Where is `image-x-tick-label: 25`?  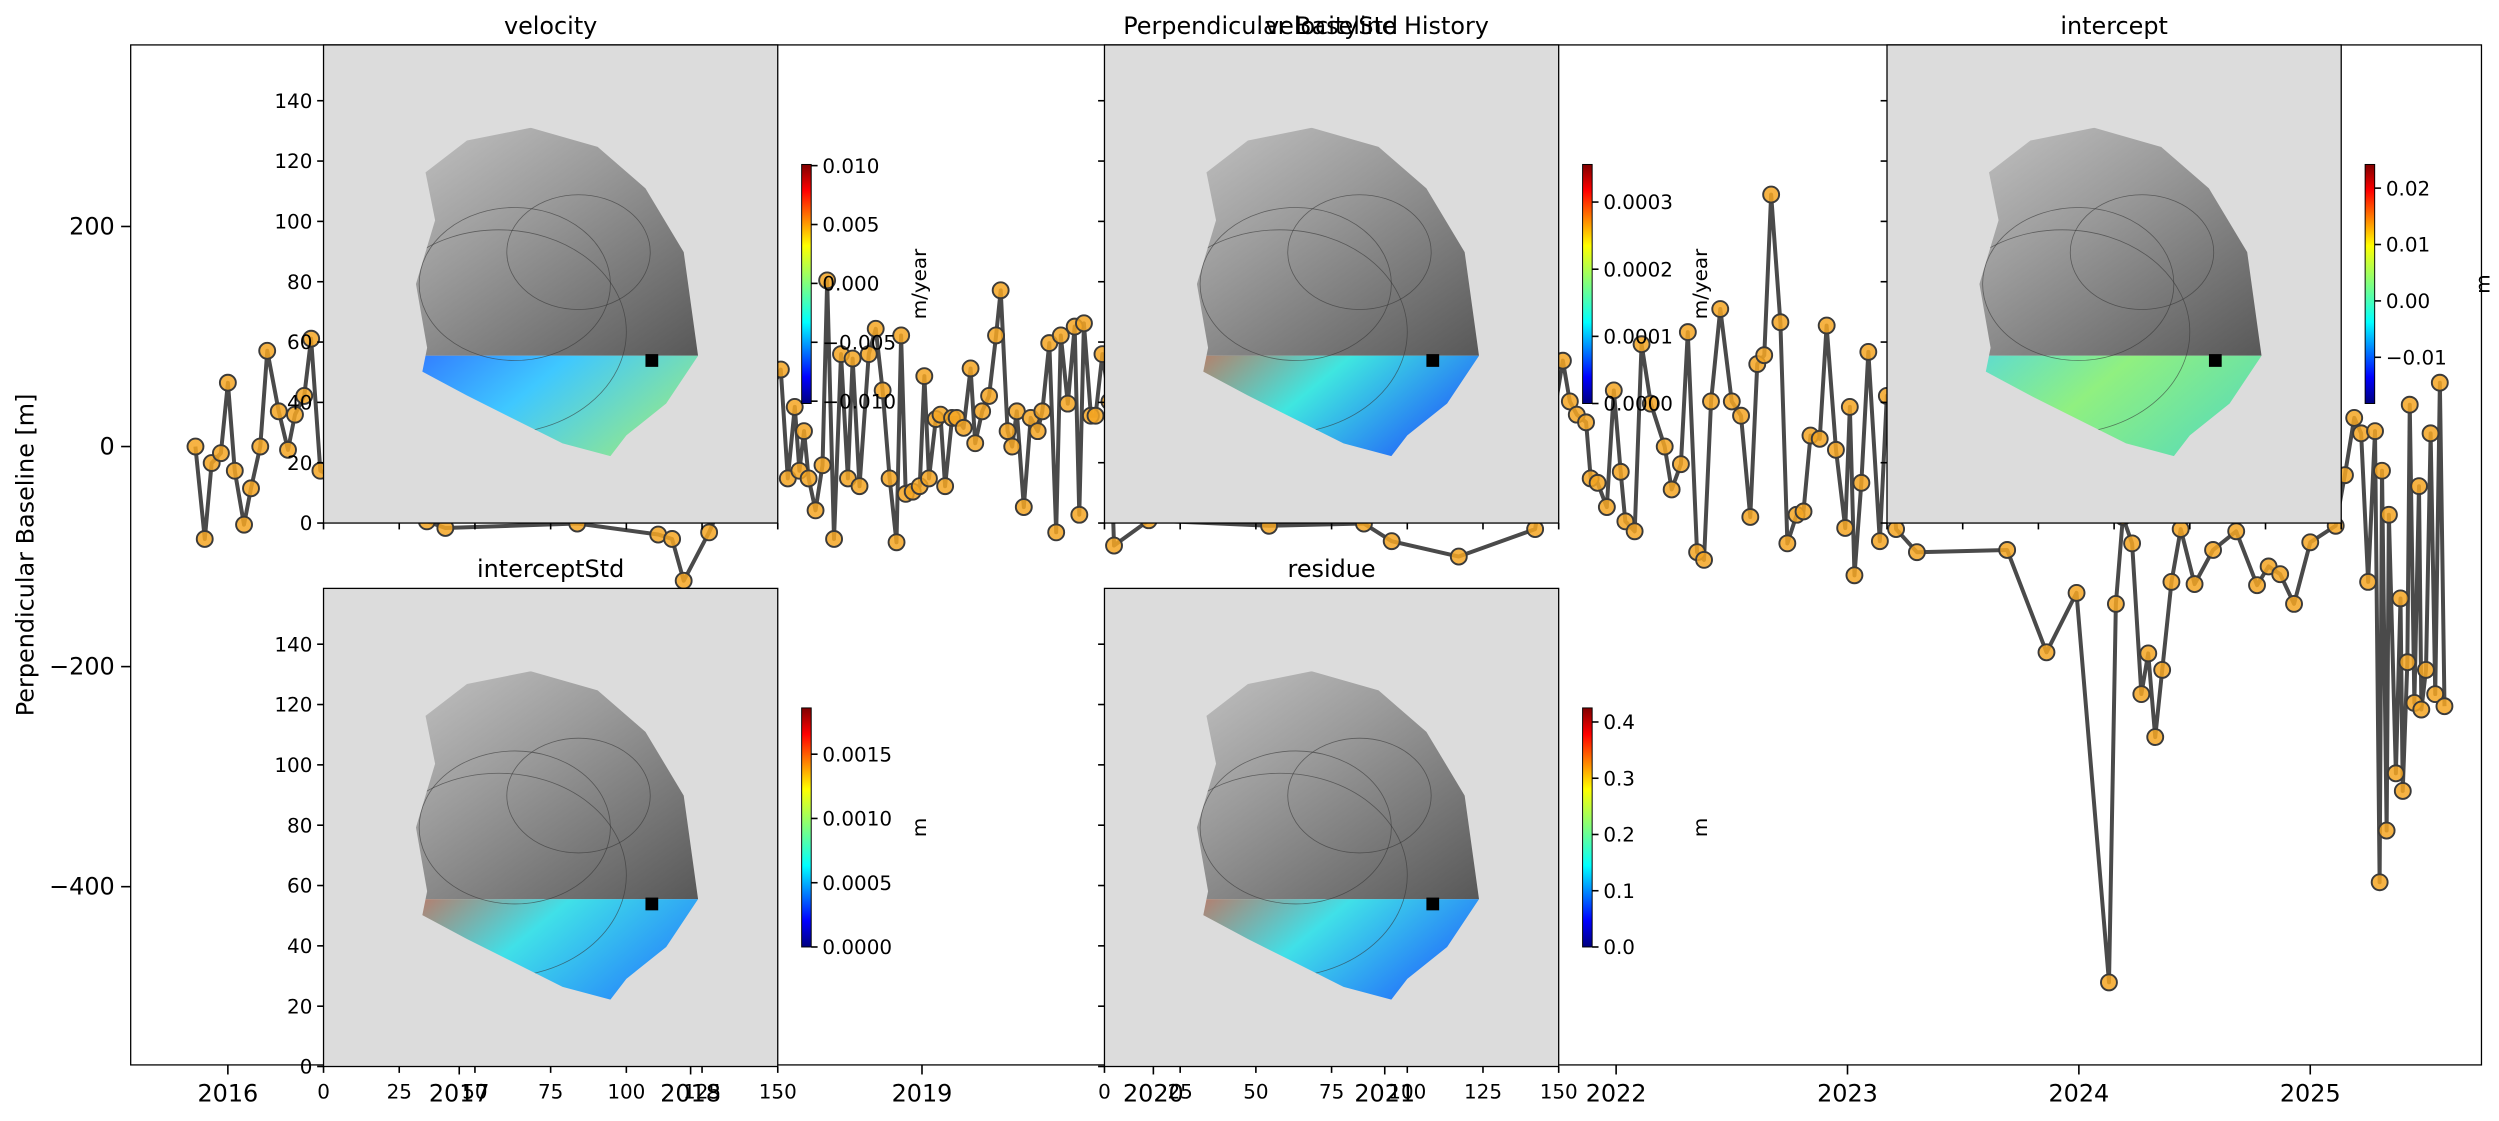 image-x-tick-label: 25 is located at coordinates (1180, 1091).